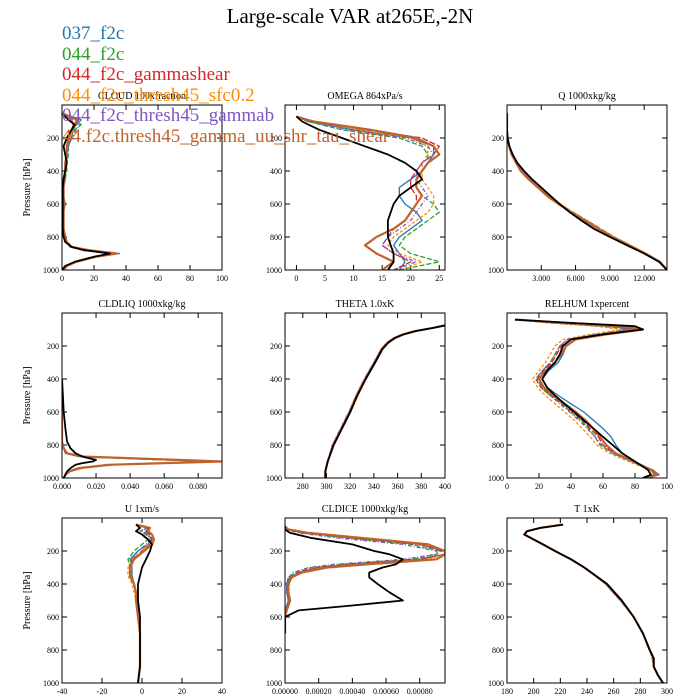 This screenshot has height=700, width=700. Describe the element at coordinates (142, 304) in the screenshot. I see `panel-title: CLDLIQ 1000xkg/kg` at that location.